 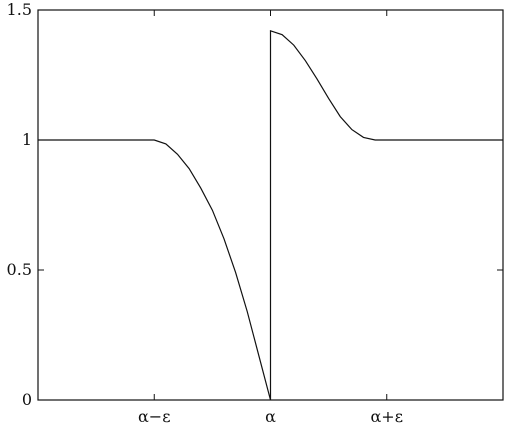 What do you see at coordinates (27, 399) in the screenshot?
I see `y-tick-label: 0` at bounding box center [27, 399].